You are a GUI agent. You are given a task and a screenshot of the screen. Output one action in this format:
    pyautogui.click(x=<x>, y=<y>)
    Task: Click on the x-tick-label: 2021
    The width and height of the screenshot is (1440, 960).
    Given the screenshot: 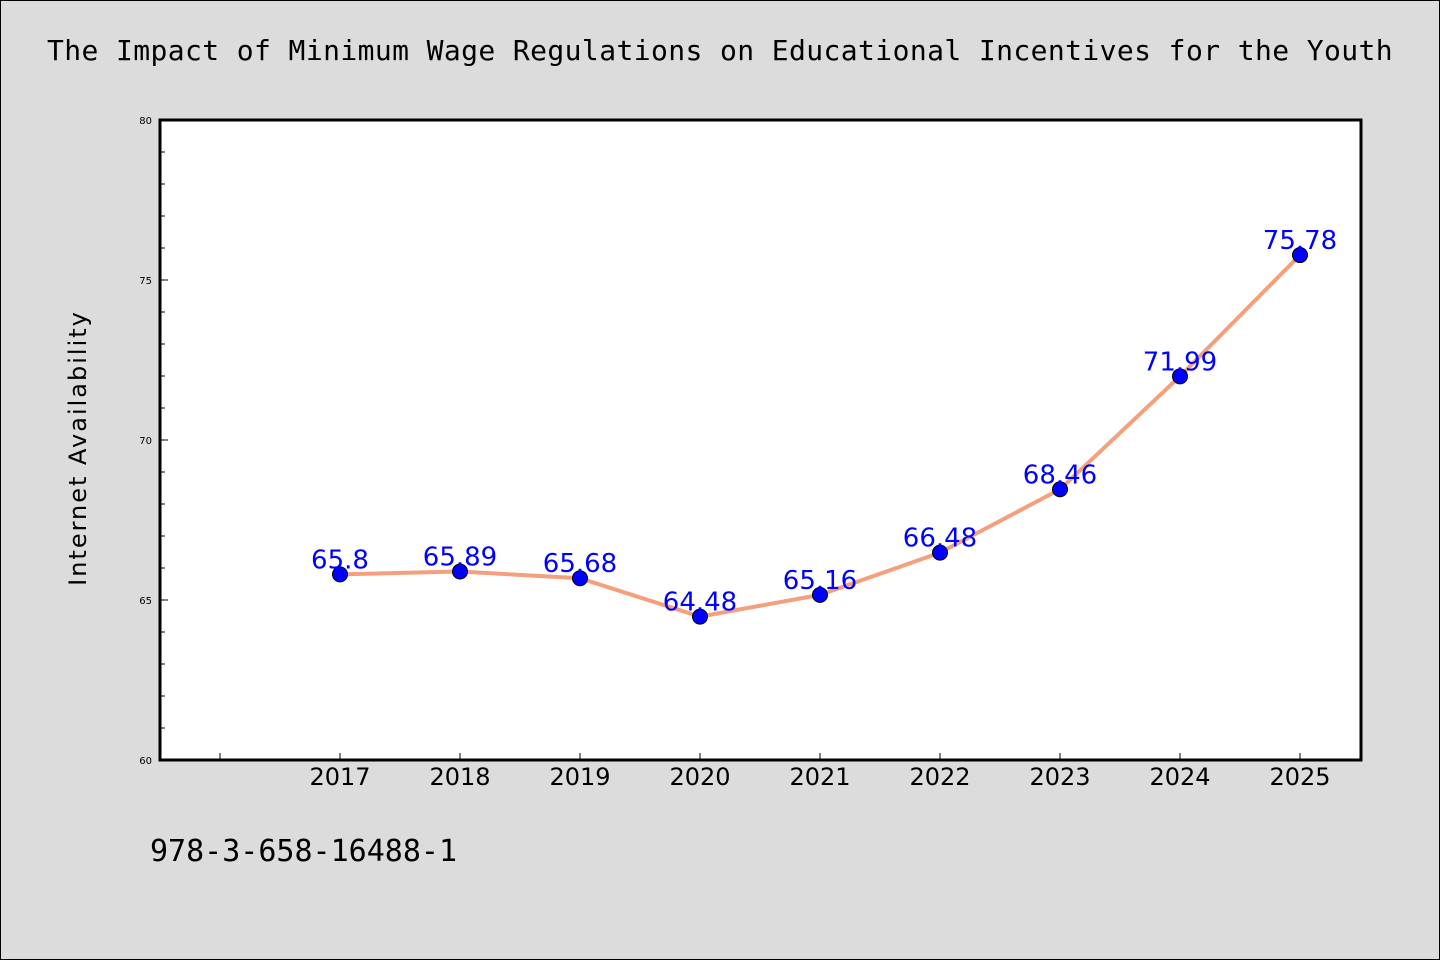 What is the action you would take?
    pyautogui.click(x=819, y=777)
    